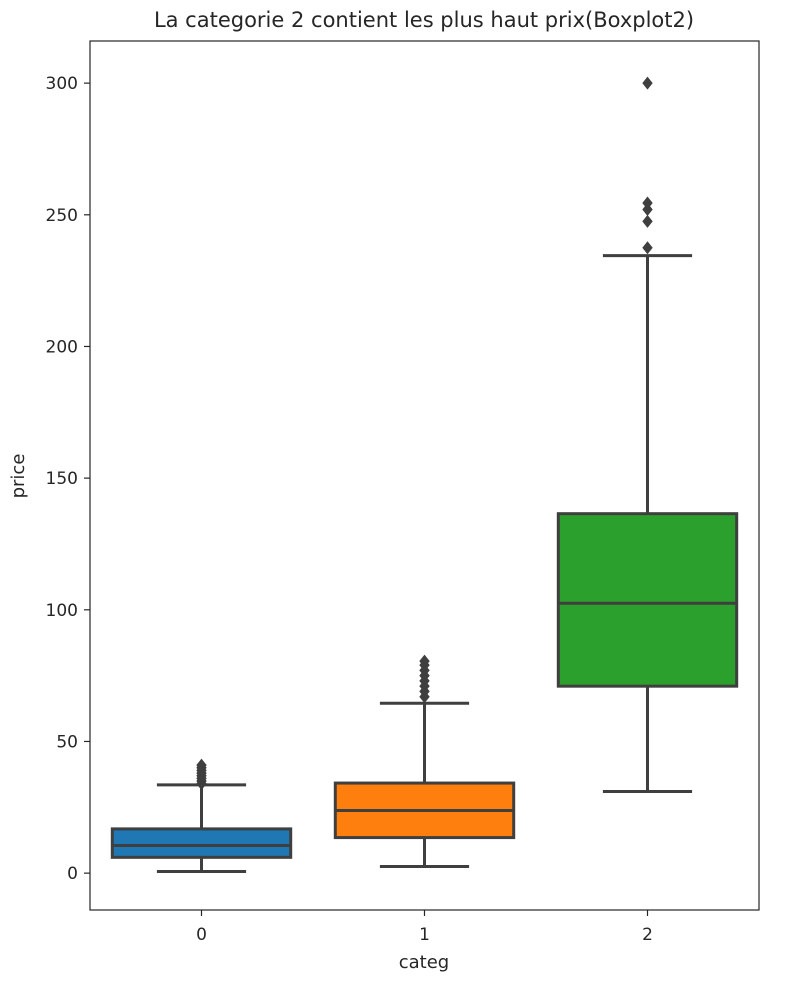  Describe the element at coordinates (62, 347) in the screenshot. I see `y-tick-label: 200` at that location.